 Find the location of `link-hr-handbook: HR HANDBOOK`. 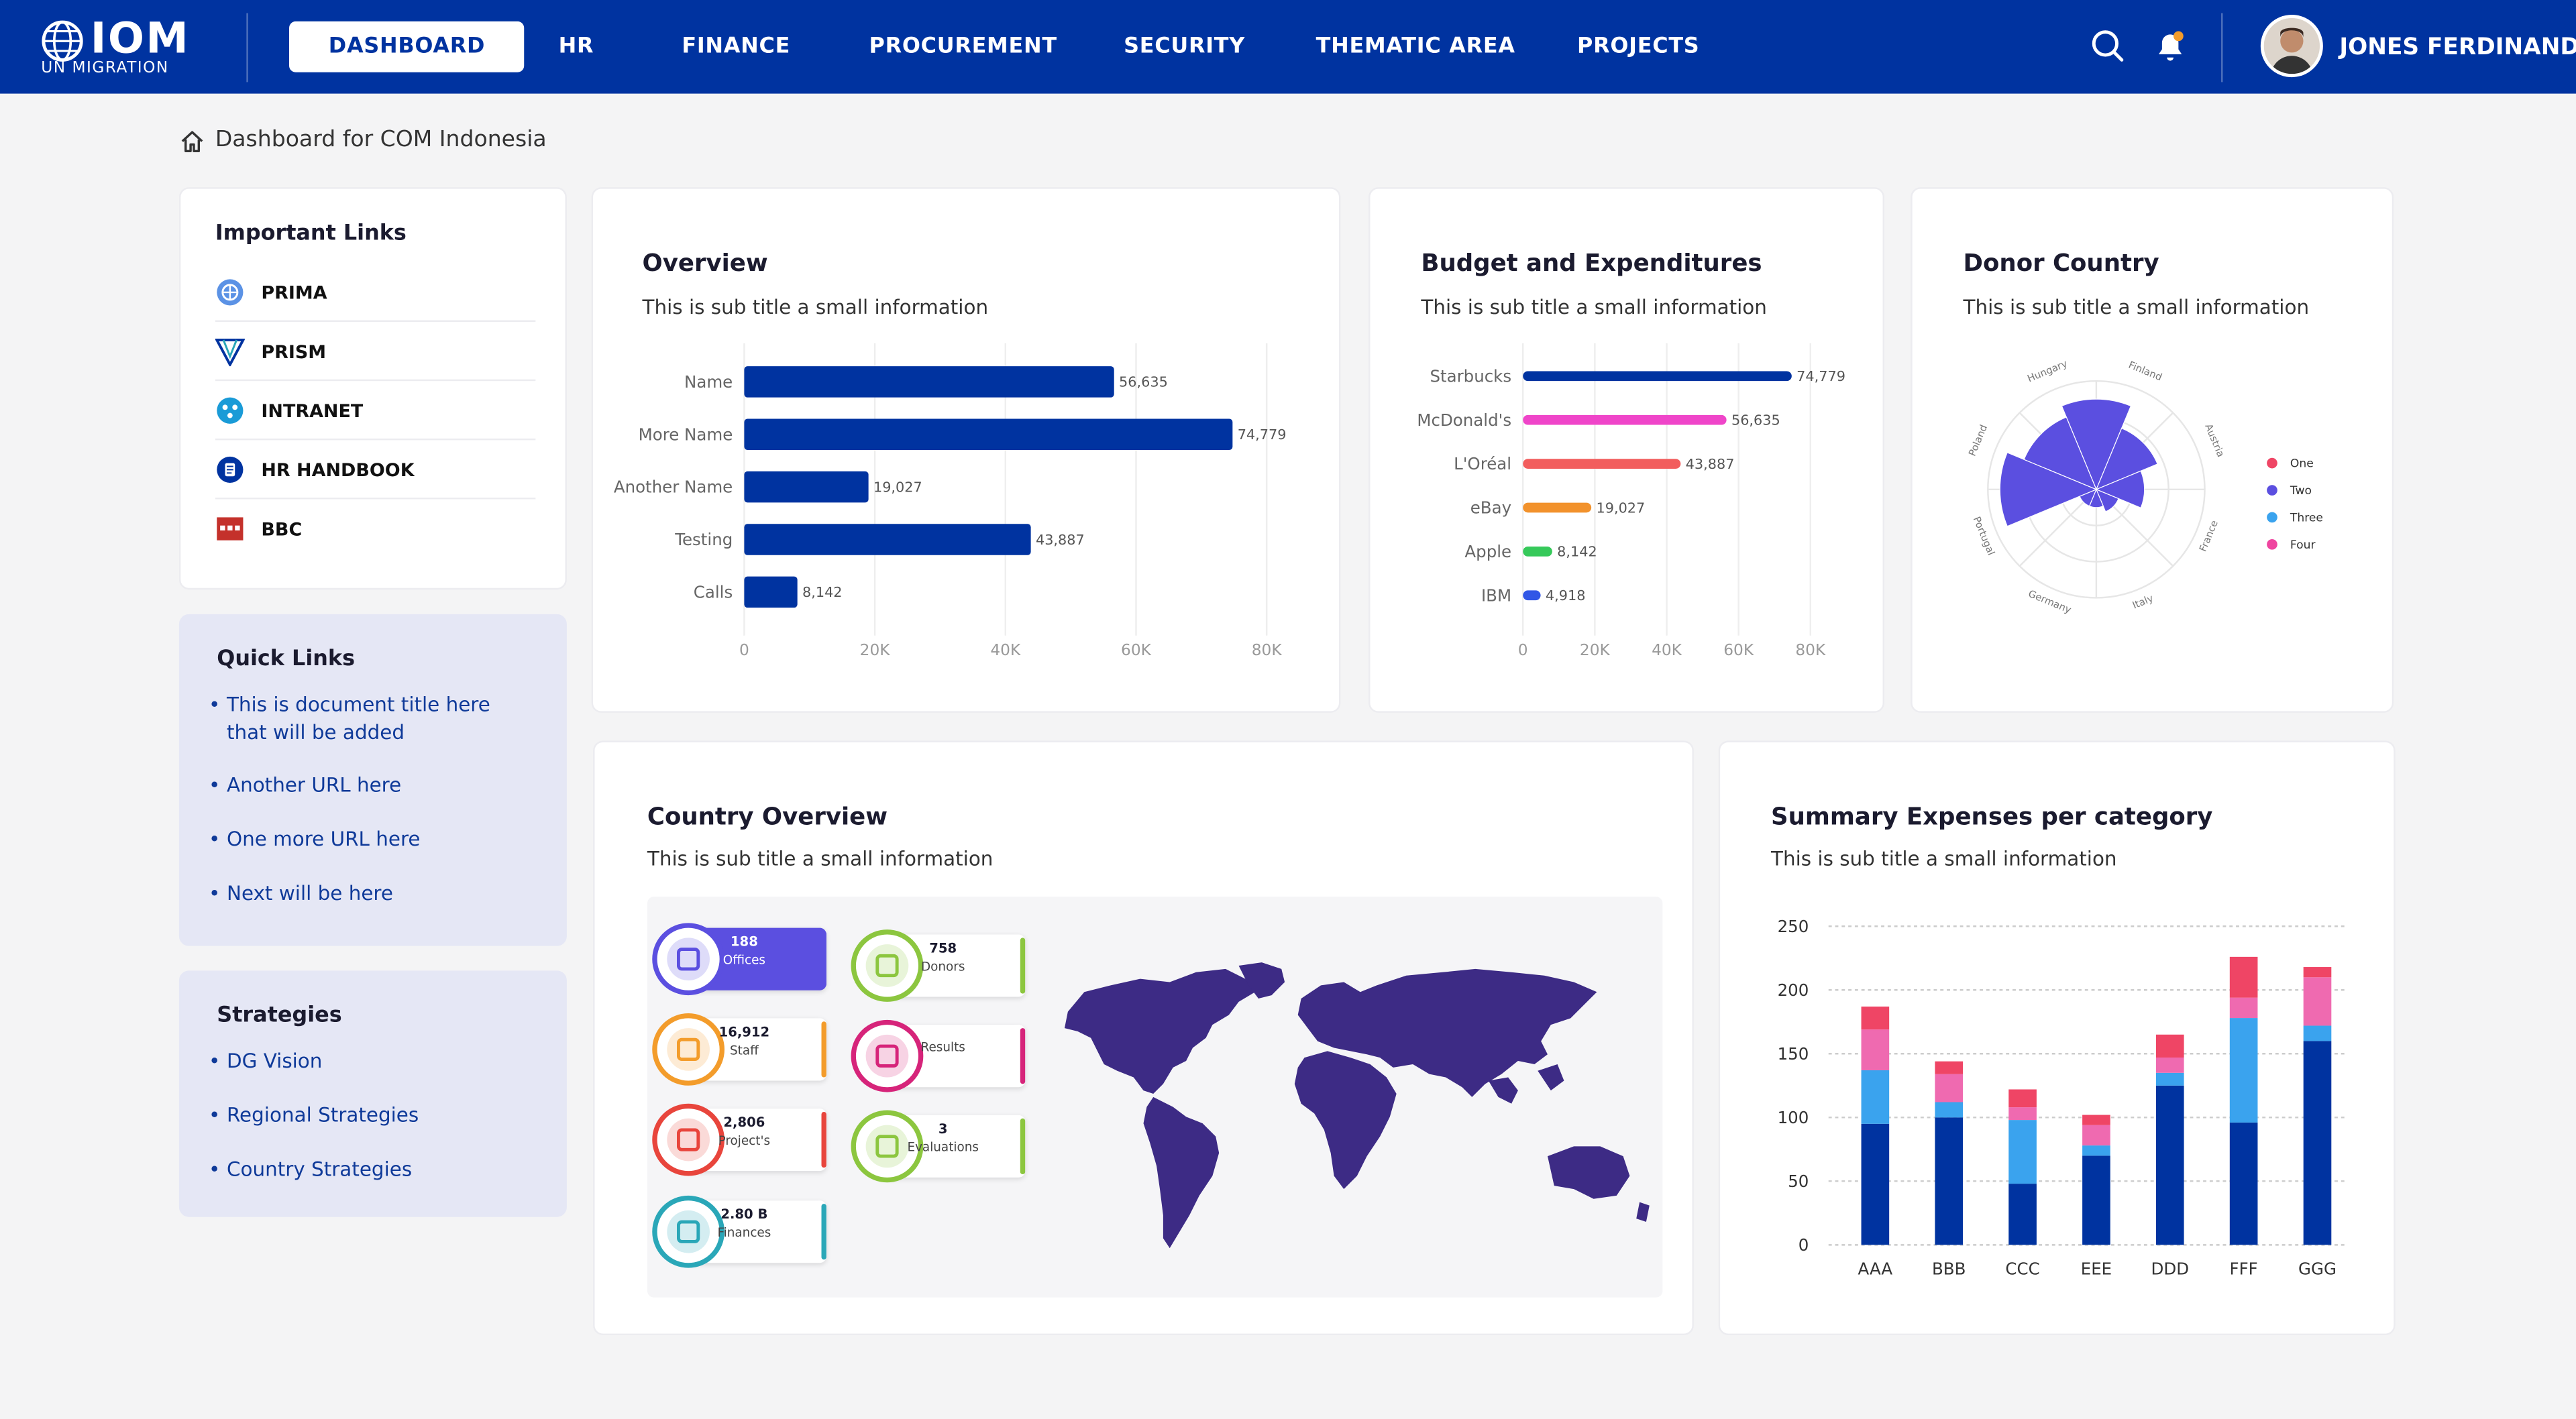

link-hr-handbook: HR HANDBOOK is located at coordinates (375, 470).